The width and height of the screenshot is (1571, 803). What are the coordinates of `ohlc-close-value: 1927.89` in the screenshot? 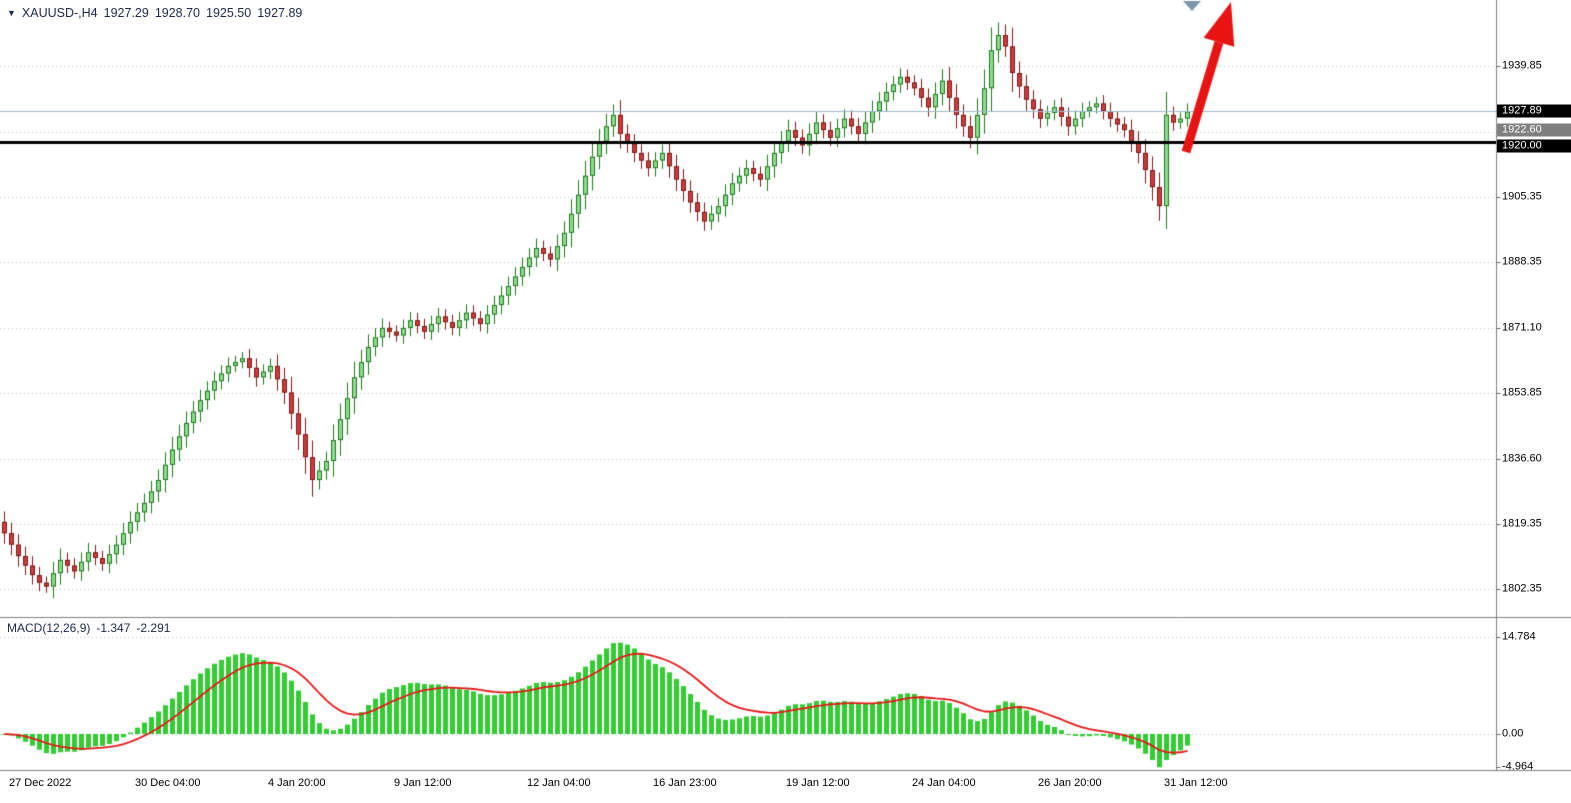 It's located at (280, 13).